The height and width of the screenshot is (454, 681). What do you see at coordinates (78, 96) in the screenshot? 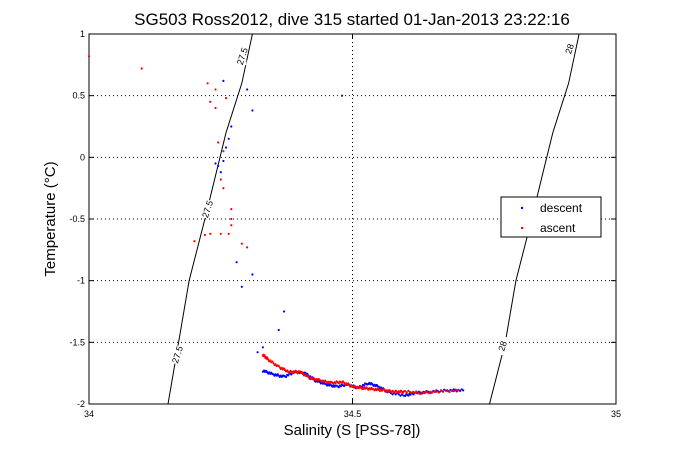
I see `y-tick-label: 0.5` at bounding box center [78, 96].